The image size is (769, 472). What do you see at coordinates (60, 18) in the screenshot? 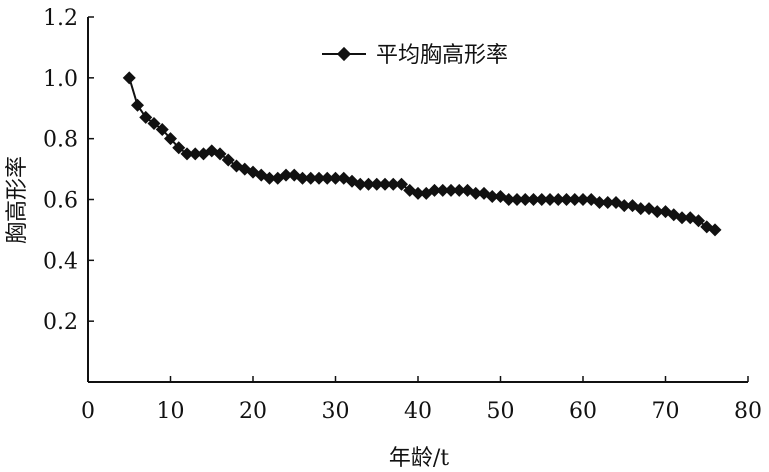
I see `y-tick-label: 1.2` at bounding box center [60, 18].